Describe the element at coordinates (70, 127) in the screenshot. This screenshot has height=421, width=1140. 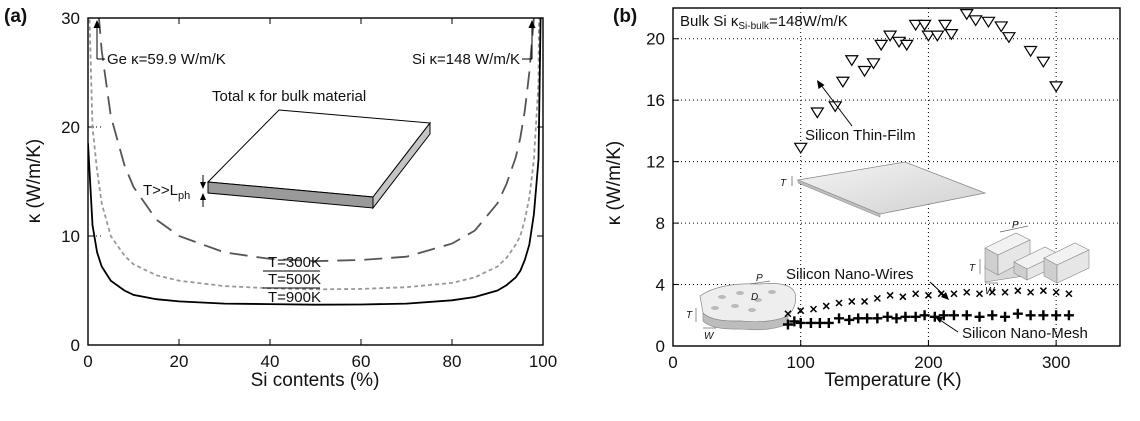
I see `a-y-tick-label: 20` at that location.